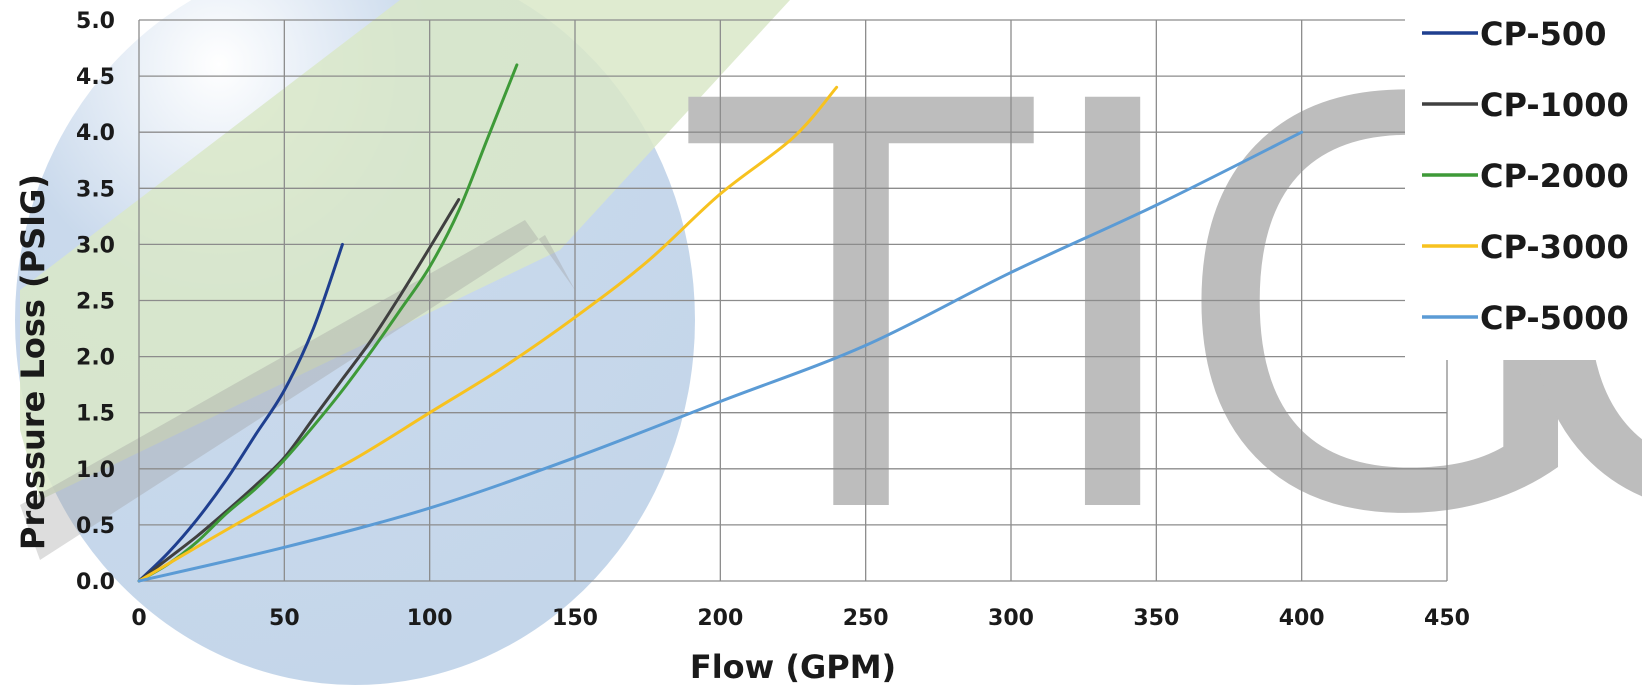  I want to click on y-axis-ticks: 0.0 0.5 1.0 1.5 2.0 2.5 3.0 3.5 4.0 4.5 5.0, so click(95, 302).